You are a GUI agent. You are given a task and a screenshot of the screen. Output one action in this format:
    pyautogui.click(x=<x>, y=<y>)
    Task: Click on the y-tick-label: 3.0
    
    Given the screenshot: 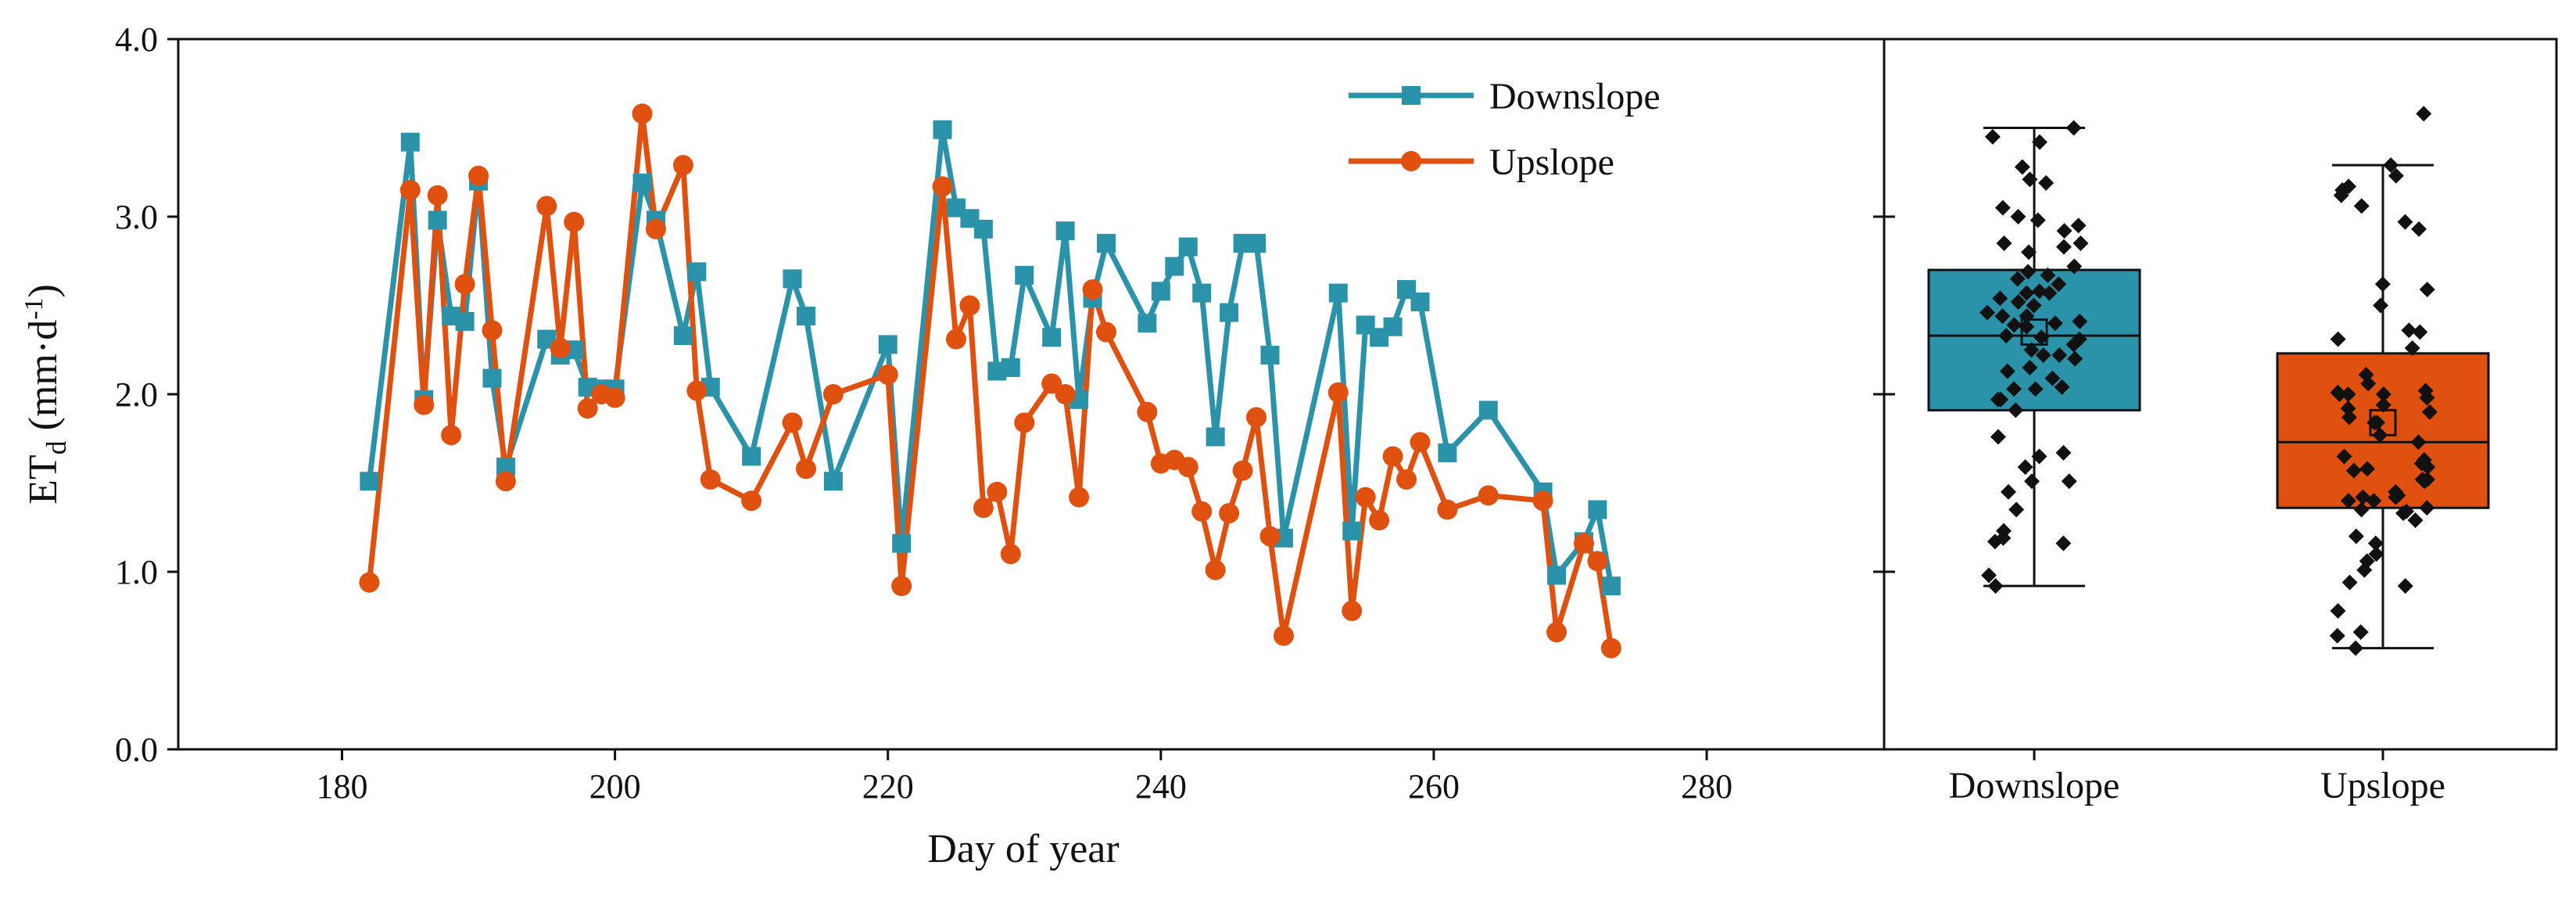 What is the action you would take?
    pyautogui.click(x=136, y=217)
    